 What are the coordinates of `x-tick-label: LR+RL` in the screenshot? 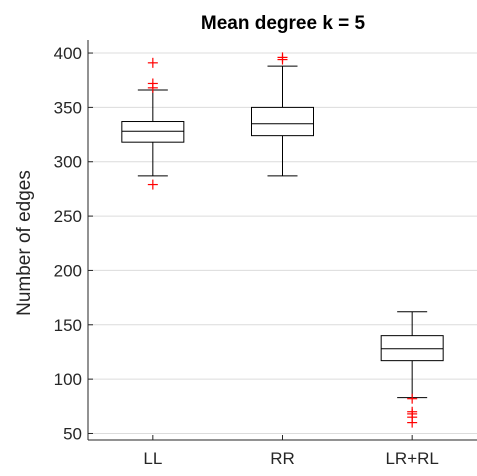 It's located at (411, 458).